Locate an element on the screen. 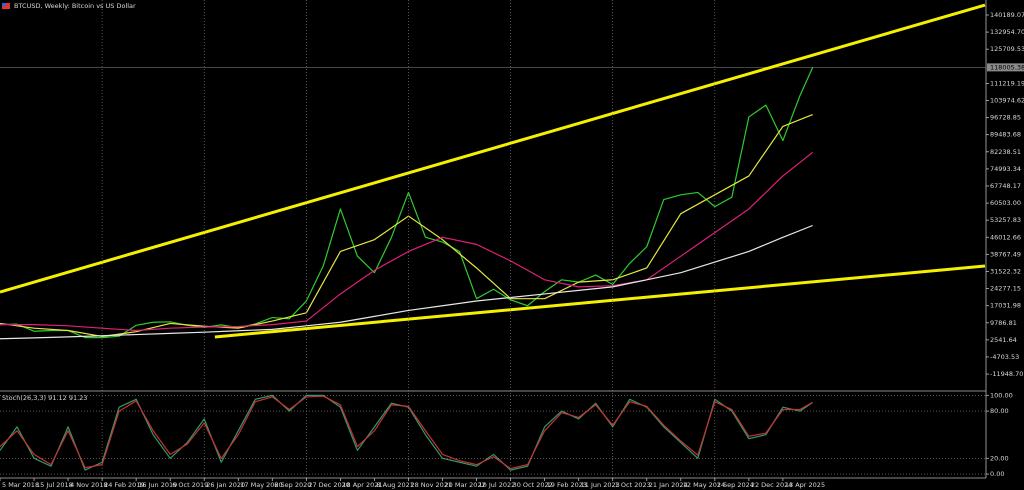 This screenshot has width=1024, height=490. x-tick-label: 1 Oct 2023 is located at coordinates (633, 485).